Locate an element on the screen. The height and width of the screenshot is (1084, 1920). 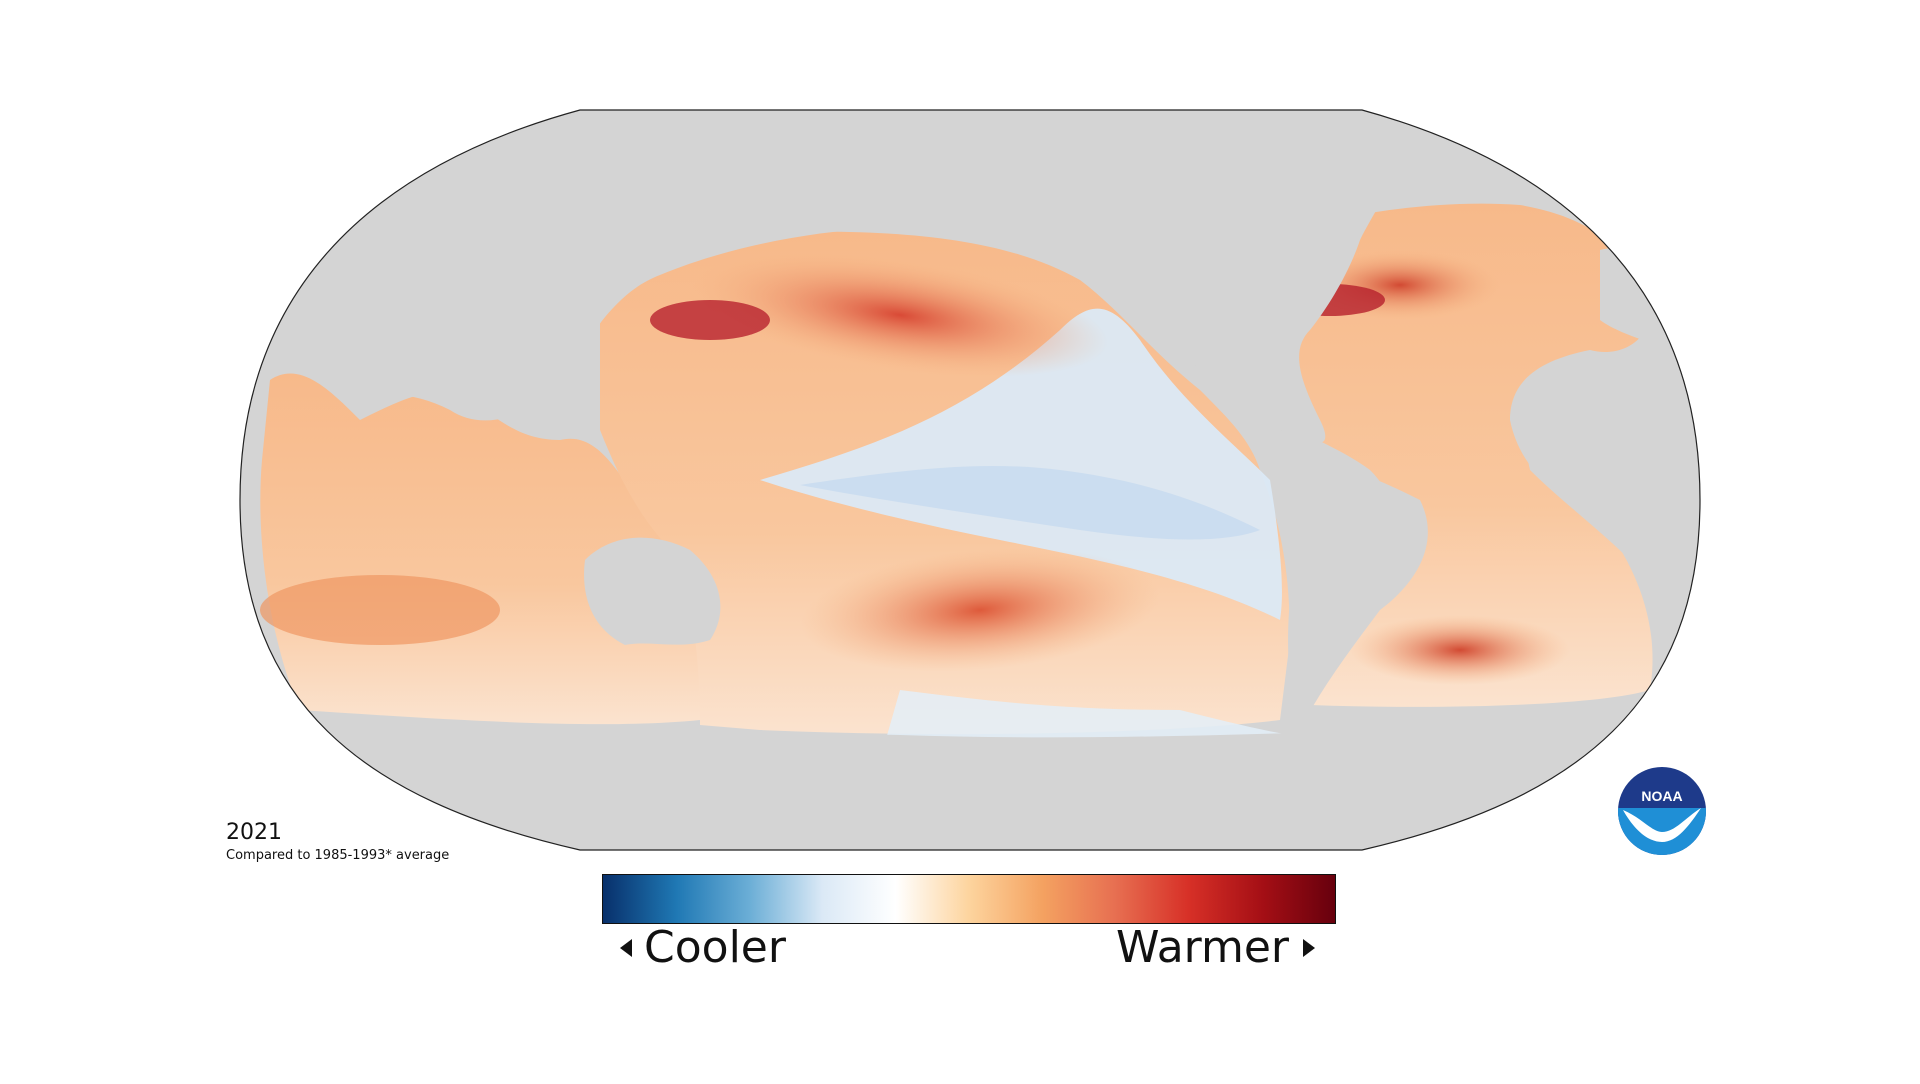
warm-indian is located at coordinates (380, 610).